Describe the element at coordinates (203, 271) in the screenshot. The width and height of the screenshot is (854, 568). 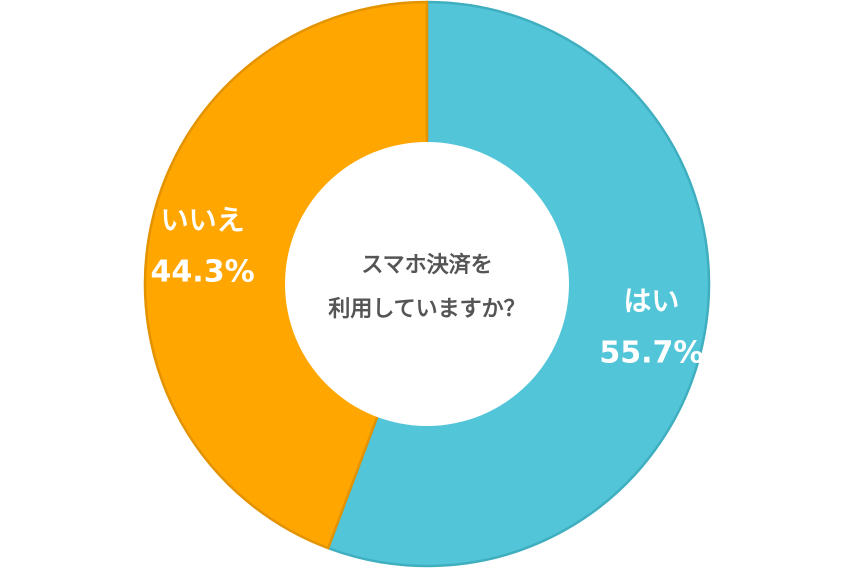
I see `slice-value-no: 44.3%` at that location.